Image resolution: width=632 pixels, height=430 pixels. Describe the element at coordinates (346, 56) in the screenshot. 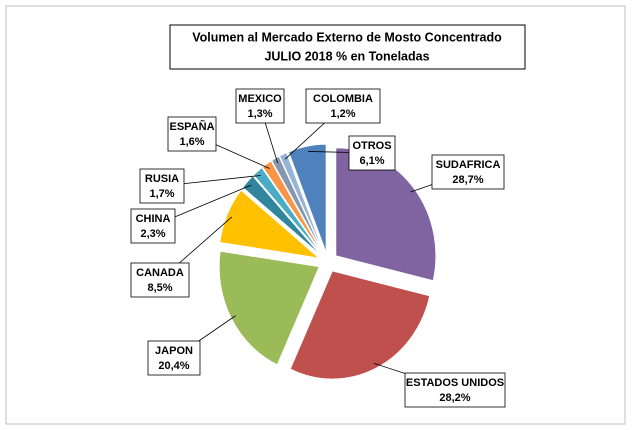

I see `chart-subtitle: JULIO 2018 % en Toneladas` at that location.